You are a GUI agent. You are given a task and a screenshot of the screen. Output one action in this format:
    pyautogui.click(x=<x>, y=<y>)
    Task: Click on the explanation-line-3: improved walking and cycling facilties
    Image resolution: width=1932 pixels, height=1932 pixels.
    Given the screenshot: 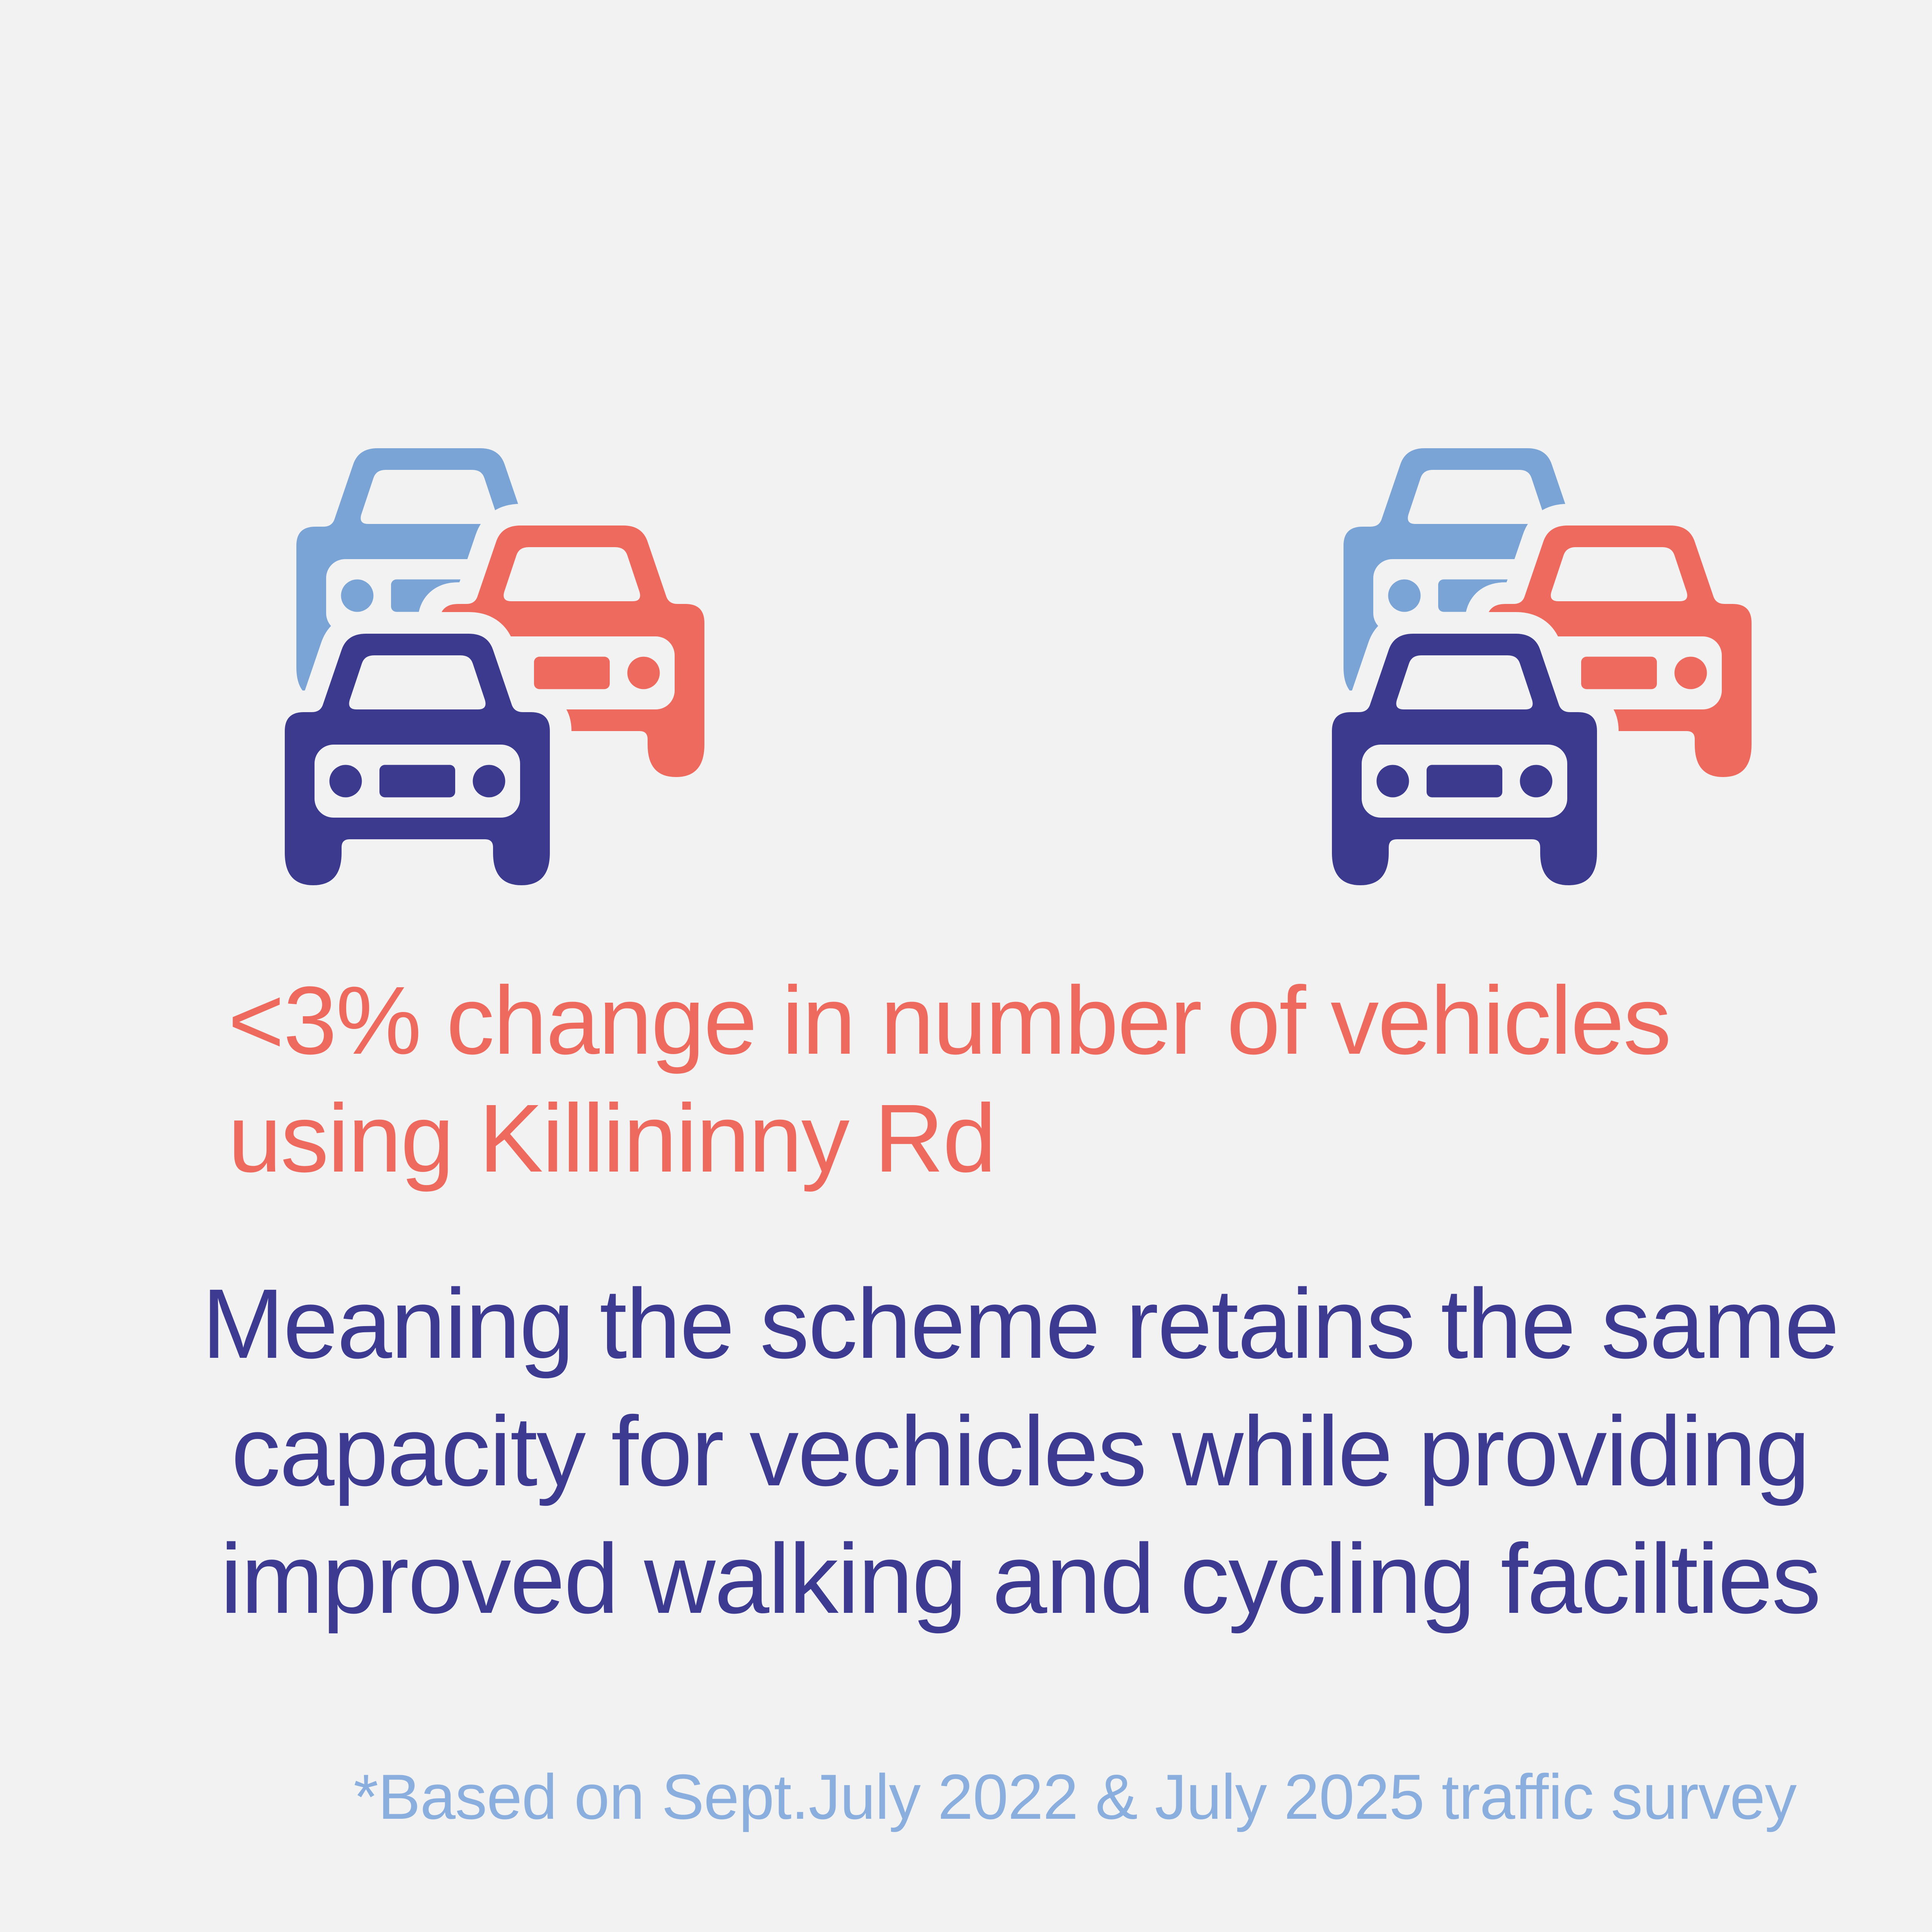 What is the action you would take?
    pyautogui.click(x=1020, y=1579)
    